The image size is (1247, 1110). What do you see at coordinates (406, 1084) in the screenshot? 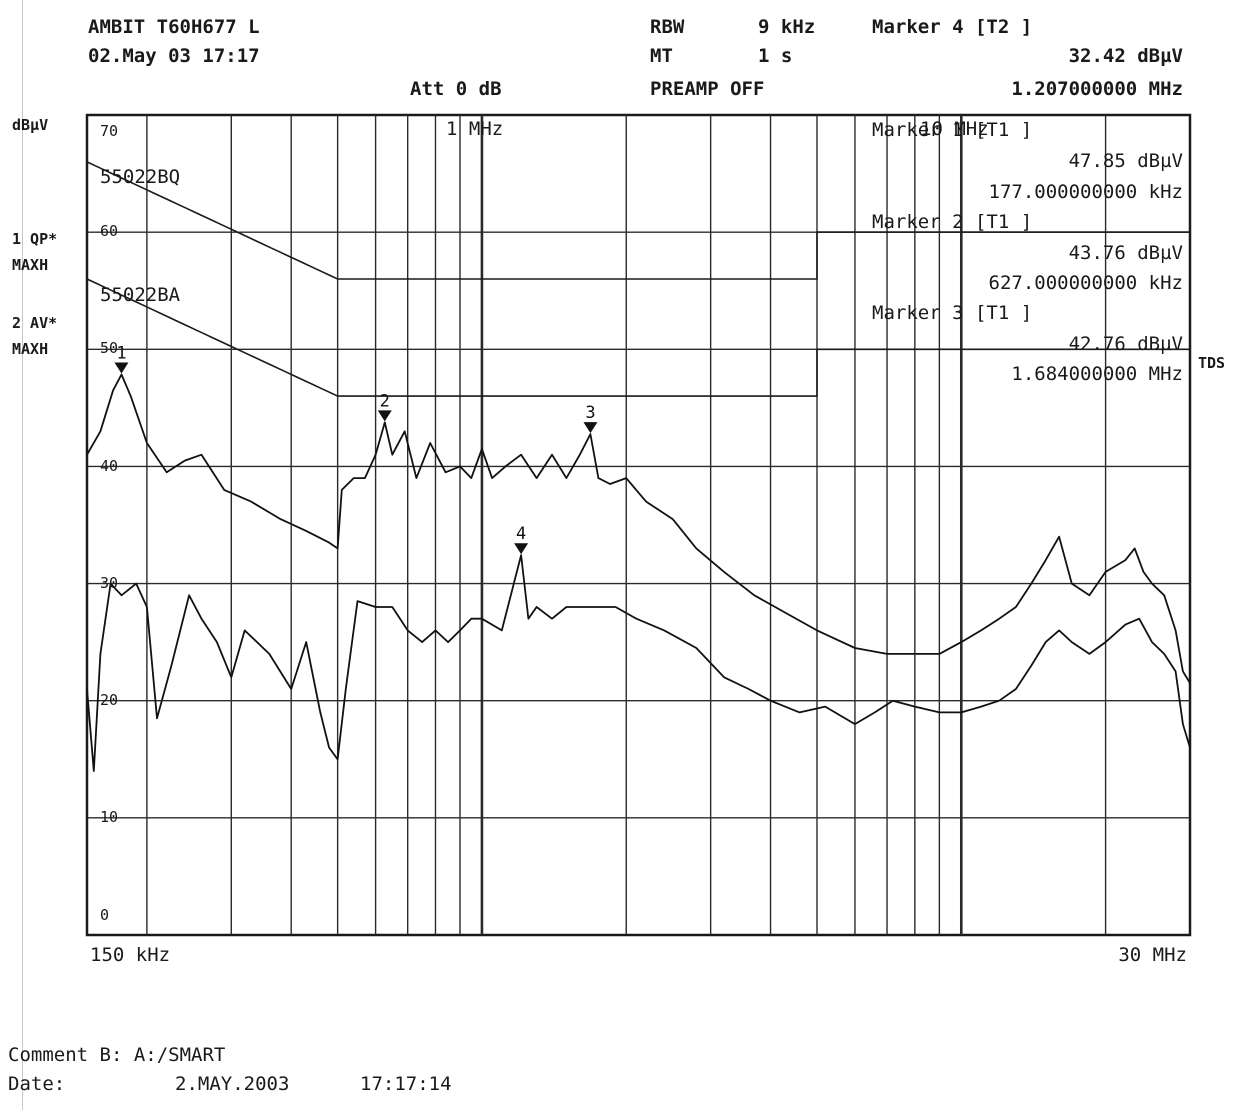
I see `time-value: 17:17:14` at bounding box center [406, 1084].